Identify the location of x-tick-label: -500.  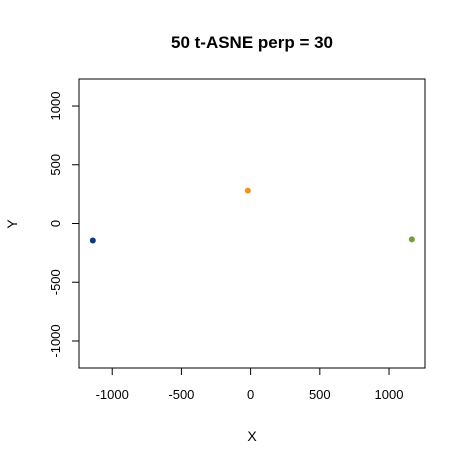
(181, 394).